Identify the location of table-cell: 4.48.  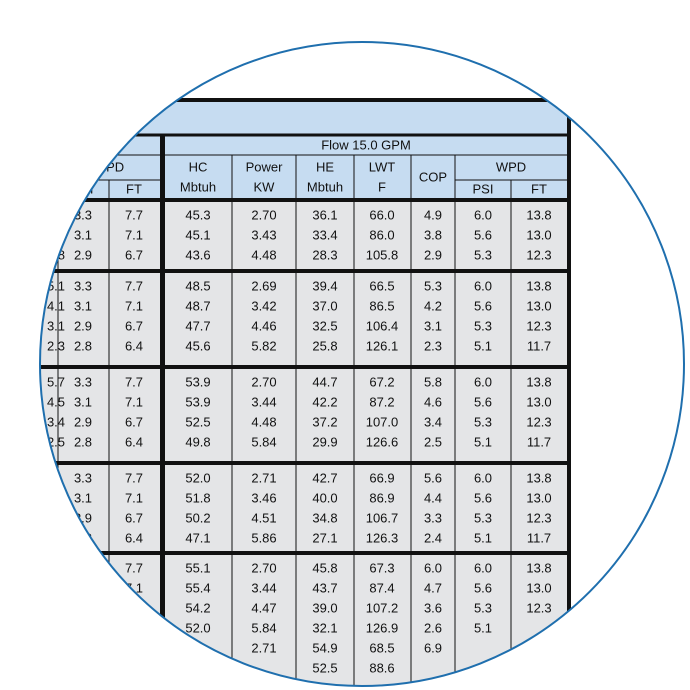
(263, 421).